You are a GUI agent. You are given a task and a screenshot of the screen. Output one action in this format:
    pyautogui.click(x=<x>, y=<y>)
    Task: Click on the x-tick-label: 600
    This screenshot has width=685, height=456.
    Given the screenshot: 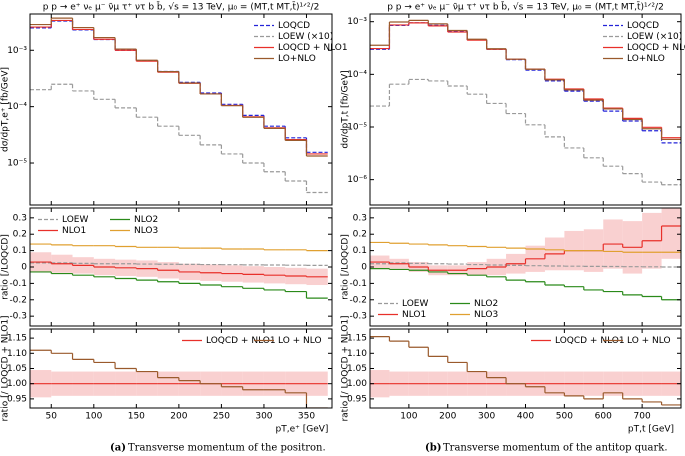 What is the action you would take?
    pyautogui.click(x=603, y=417)
    